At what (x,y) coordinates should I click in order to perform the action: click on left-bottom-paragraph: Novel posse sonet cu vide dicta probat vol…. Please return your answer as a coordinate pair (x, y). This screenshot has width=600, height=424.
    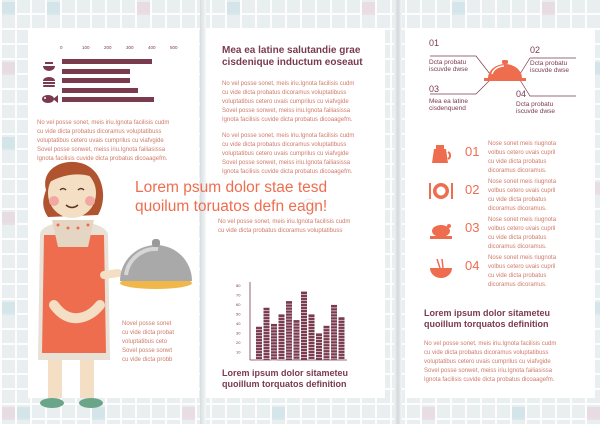
    Looking at the image, I should click on (148, 342).